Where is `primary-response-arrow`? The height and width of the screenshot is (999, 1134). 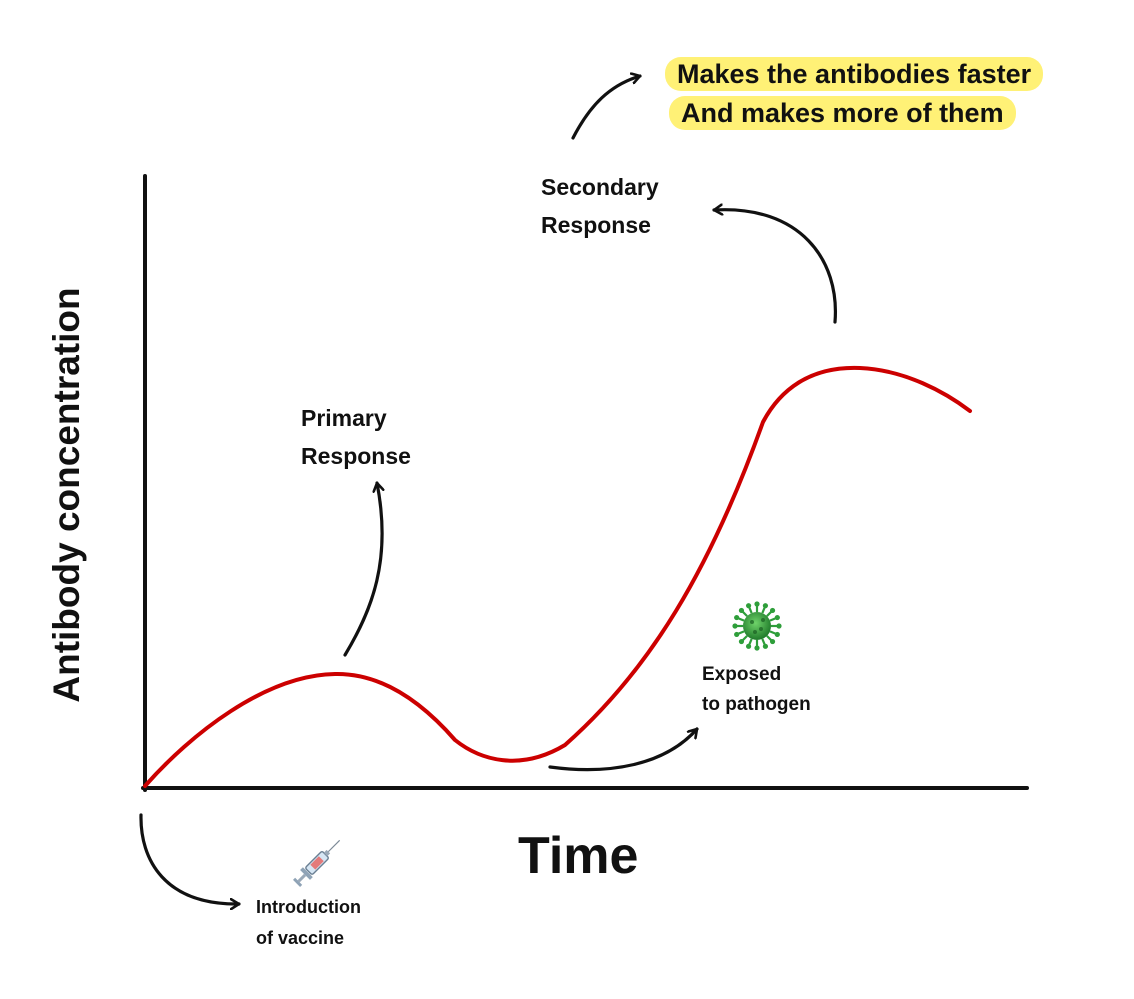 primary-response-arrow is located at coordinates (362, 569).